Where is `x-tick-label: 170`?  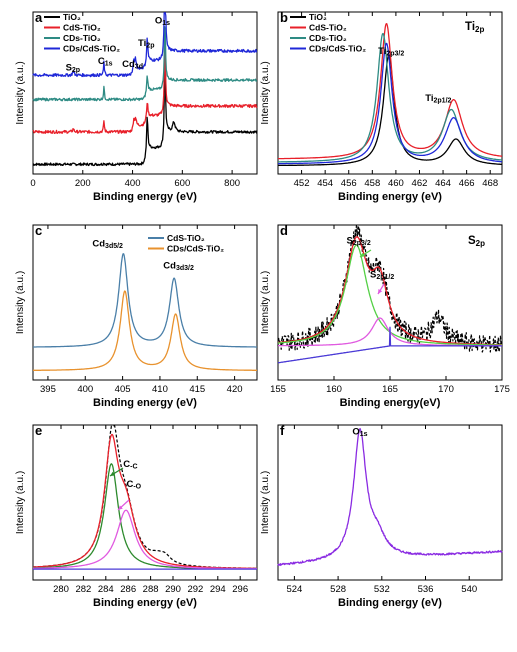
x-tick-label: 170 is located at coordinates (446, 389).